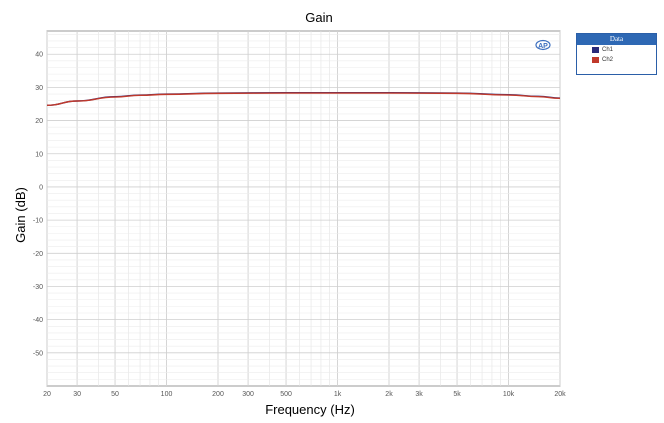 This screenshot has height=423, width=664. Describe the element at coordinates (616, 60) in the screenshot. I see `legend-item-ch2: Ch2` at that location.